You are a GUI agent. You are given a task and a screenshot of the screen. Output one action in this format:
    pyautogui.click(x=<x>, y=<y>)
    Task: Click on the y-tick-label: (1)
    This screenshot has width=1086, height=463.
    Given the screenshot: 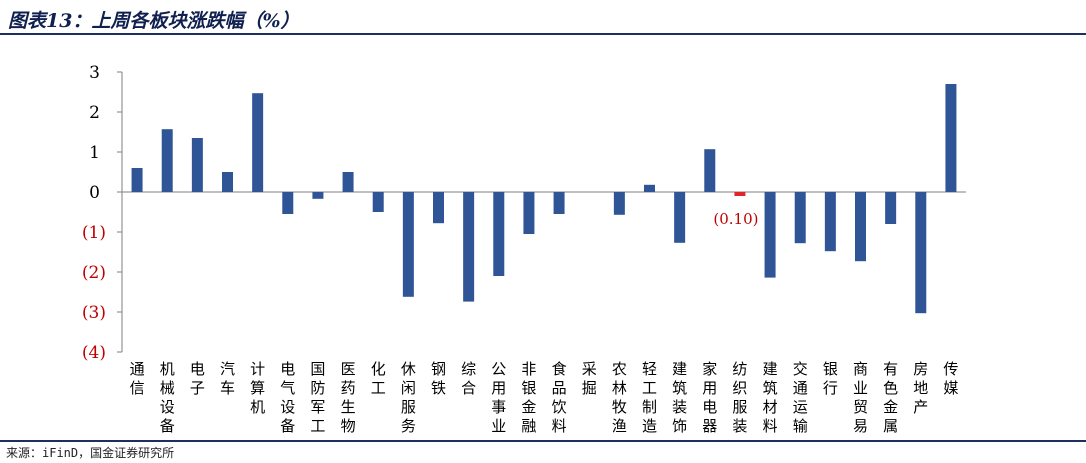 What is the action you would take?
    pyautogui.click(x=94, y=233)
    